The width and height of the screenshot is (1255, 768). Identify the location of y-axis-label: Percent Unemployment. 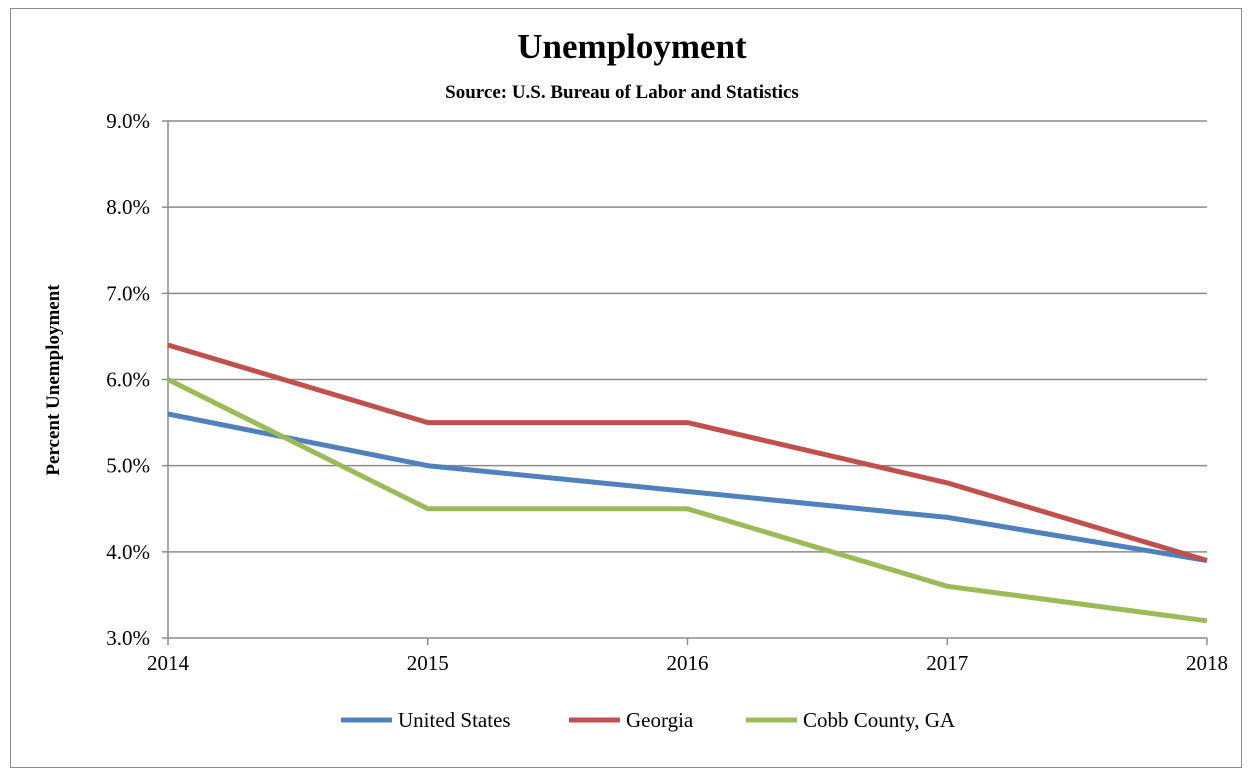
(53, 380).